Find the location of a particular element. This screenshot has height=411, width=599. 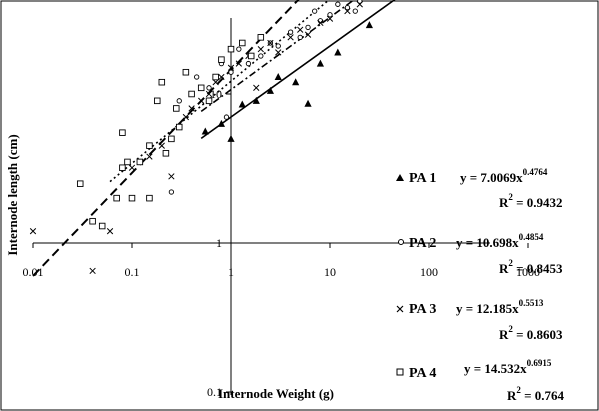

legend-r-squared: R2 = 0.9432 is located at coordinates (531, 201).